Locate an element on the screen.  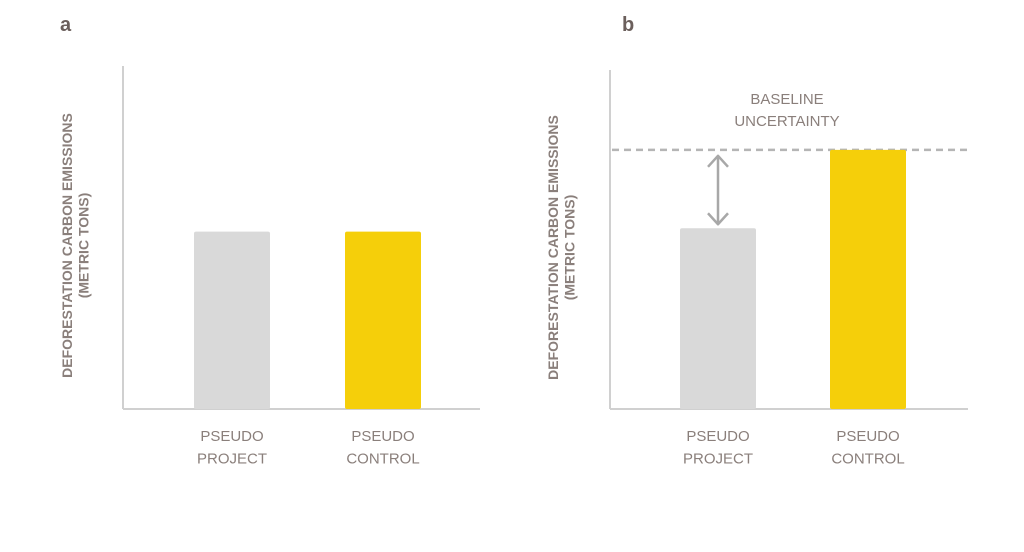
panel-a-tick-label-2: PSEUDO CONTROL is located at coordinates (382, 448).